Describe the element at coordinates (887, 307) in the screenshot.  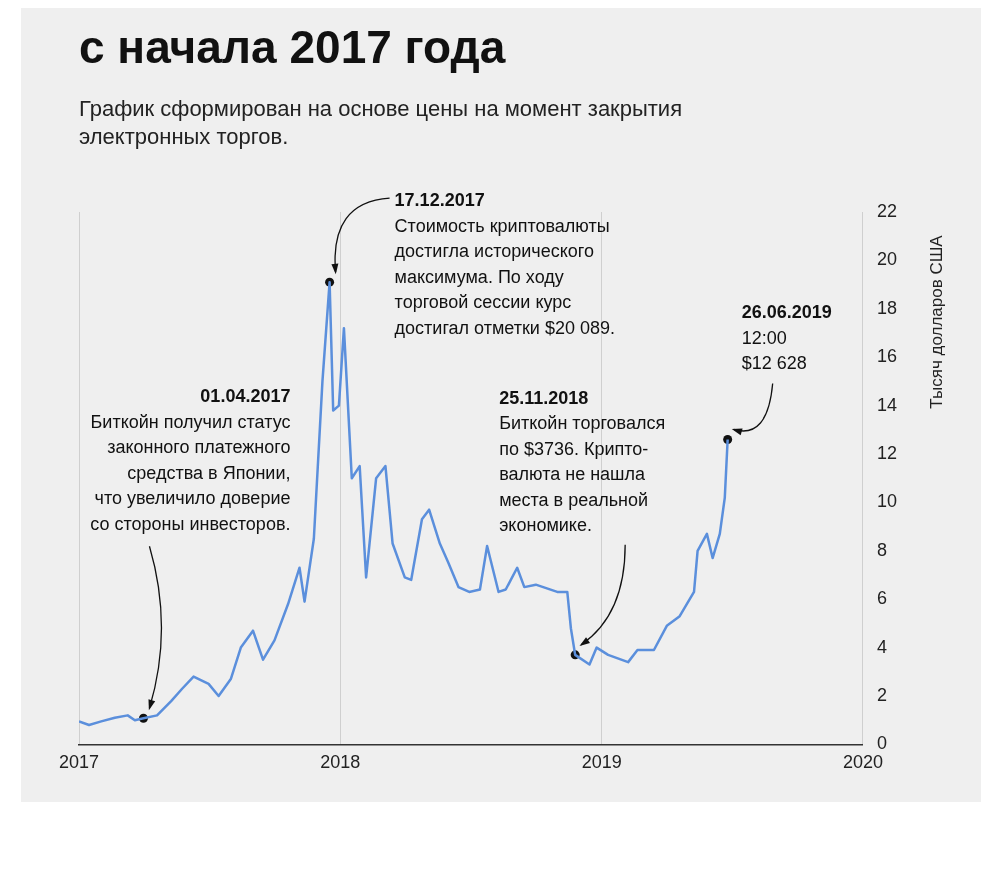
I see `y-tick-label: 18` at that location.